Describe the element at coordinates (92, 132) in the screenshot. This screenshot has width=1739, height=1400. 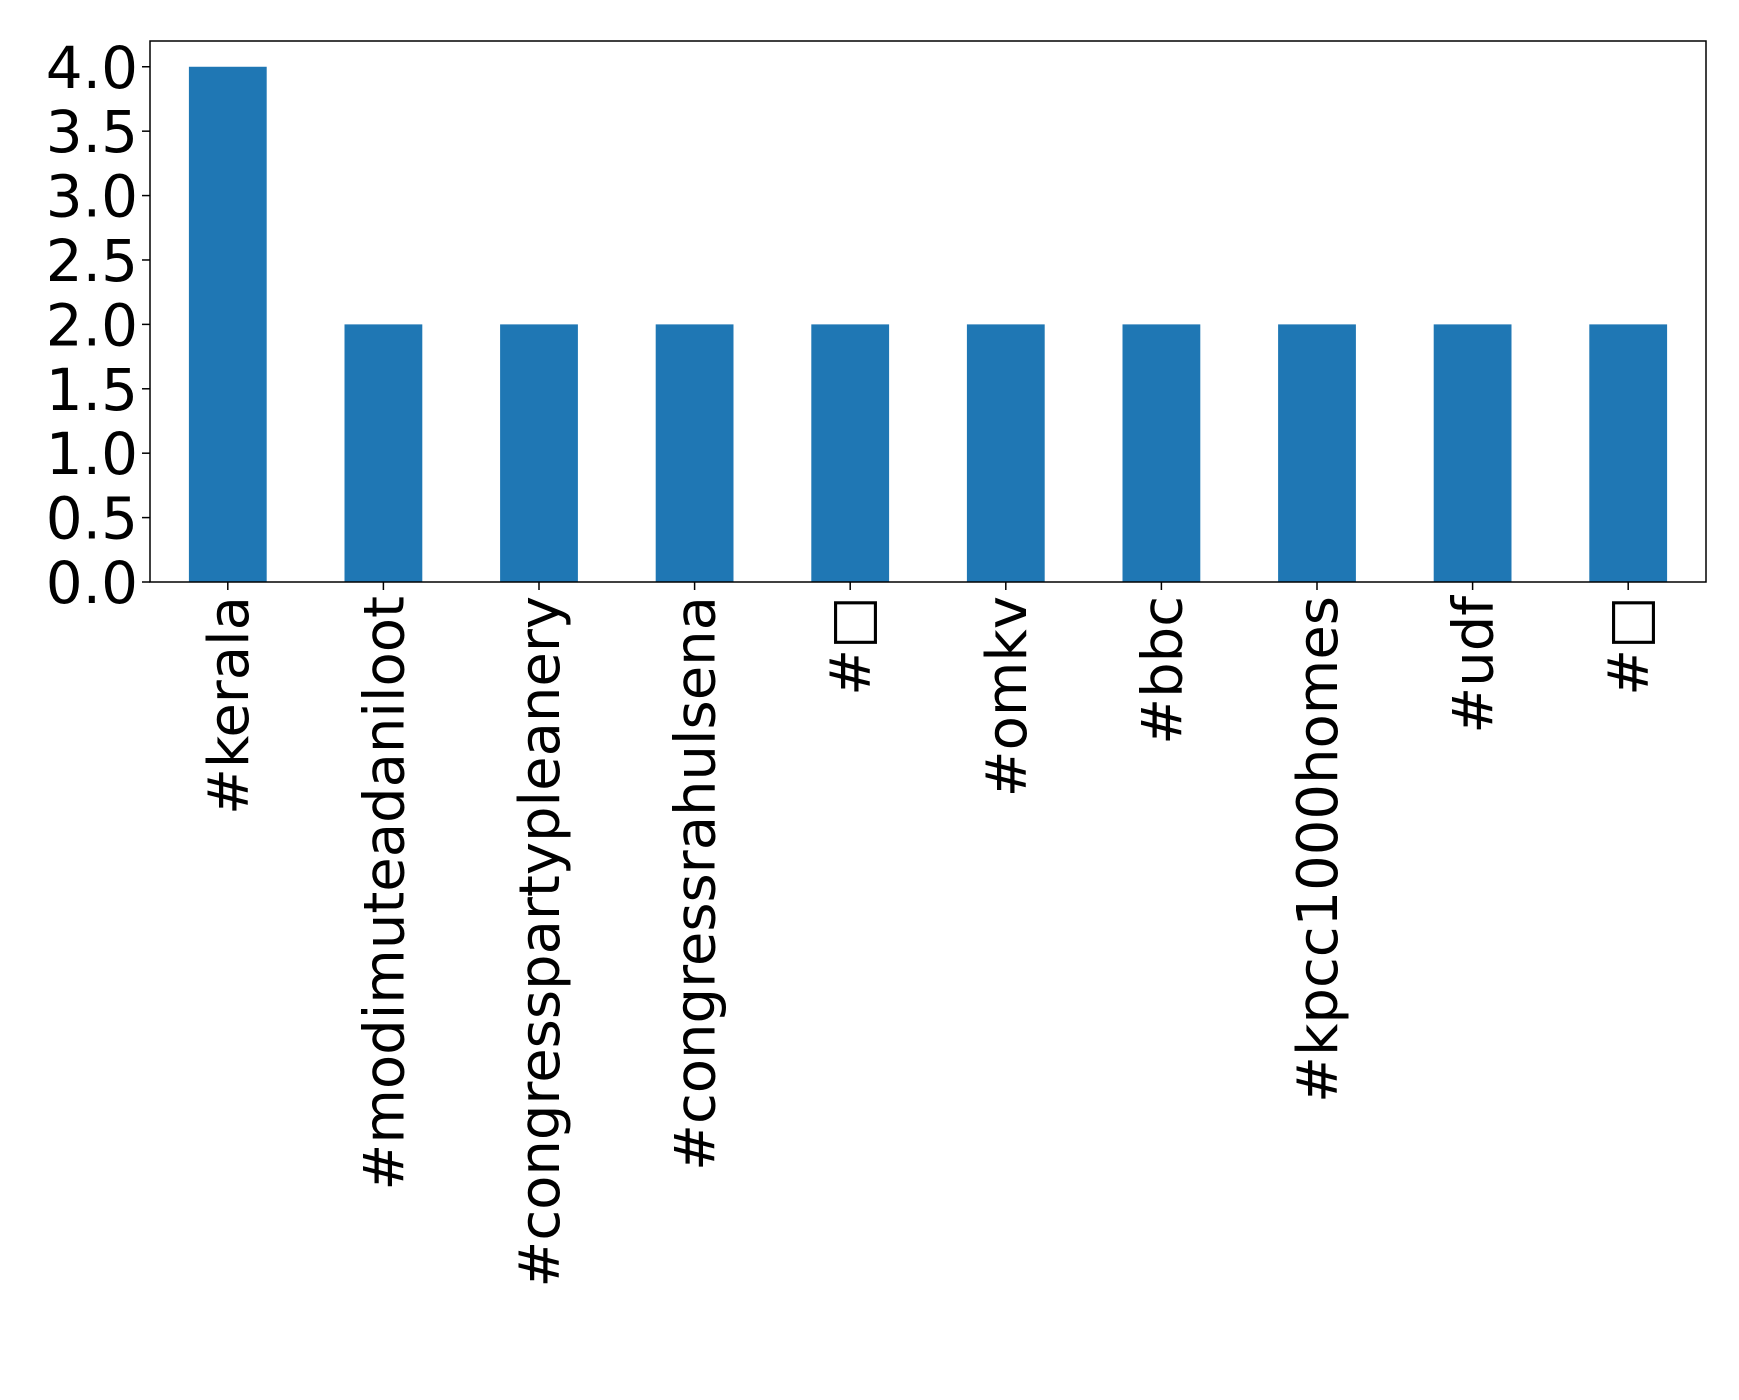
I see `y-tick-label-7: 3.5` at that location.